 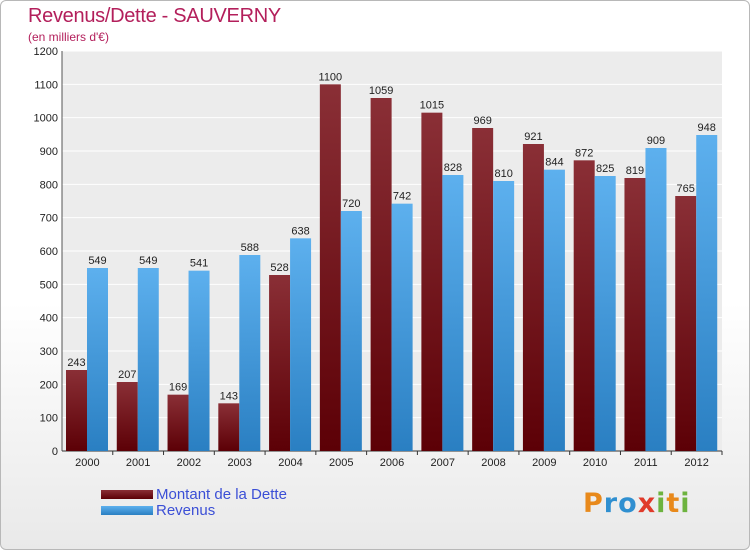 What do you see at coordinates (696, 463) in the screenshot?
I see `x-tick-label: 2012` at bounding box center [696, 463].